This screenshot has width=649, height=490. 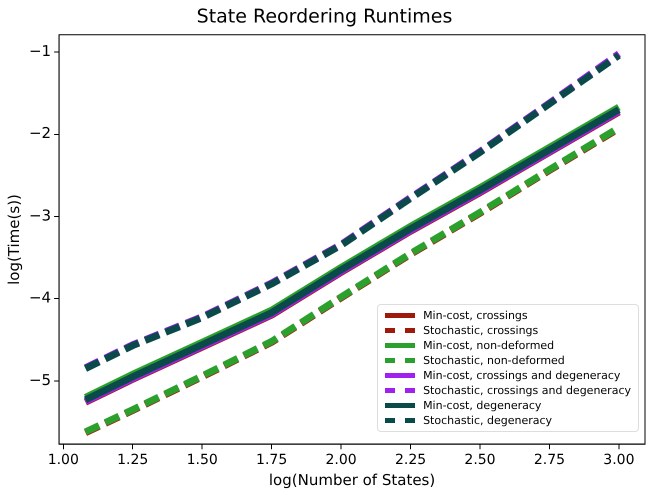 I want to click on y-tick-label: −4, so click(x=40, y=297).